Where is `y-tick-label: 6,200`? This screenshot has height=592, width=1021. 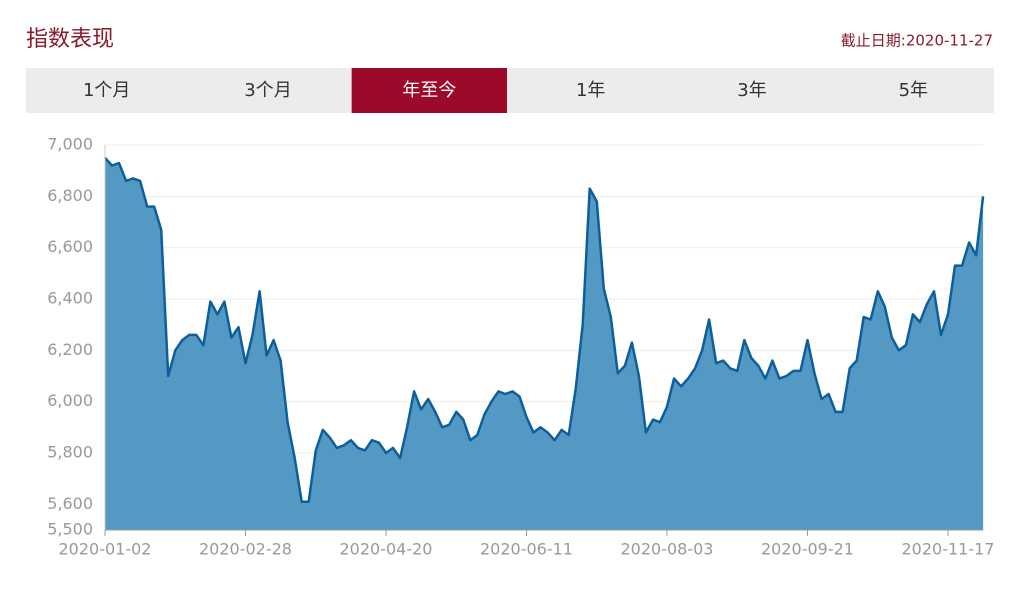
y-tick-label: 6,200 is located at coordinates (70, 349).